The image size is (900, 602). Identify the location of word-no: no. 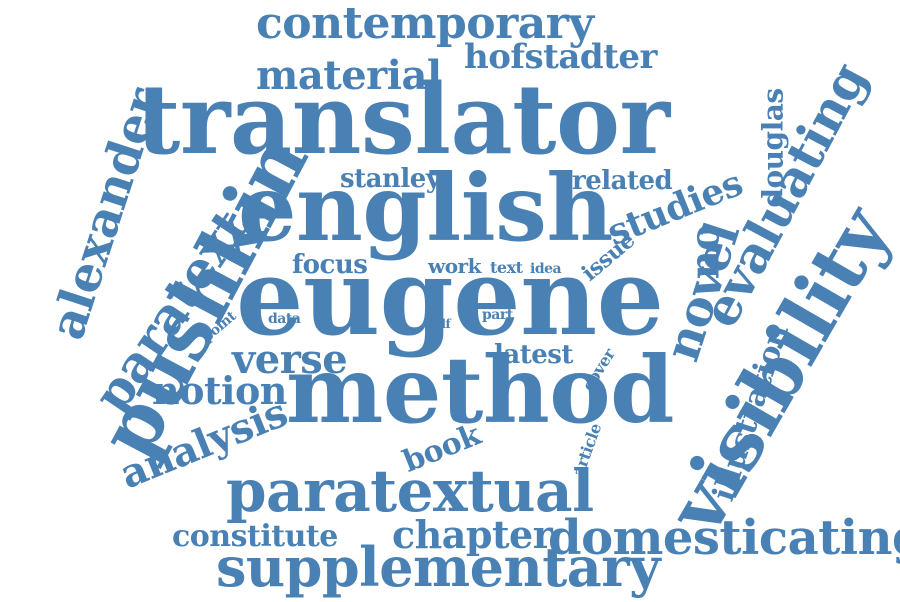
(705, 252).